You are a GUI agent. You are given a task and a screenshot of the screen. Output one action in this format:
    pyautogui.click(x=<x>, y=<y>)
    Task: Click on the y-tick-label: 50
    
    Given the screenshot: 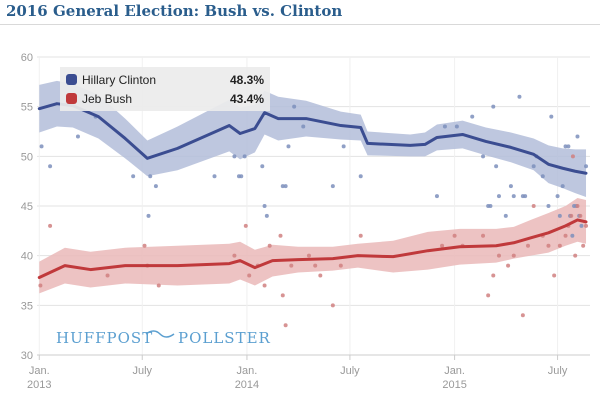 What is the action you would take?
    pyautogui.click(x=27, y=157)
    